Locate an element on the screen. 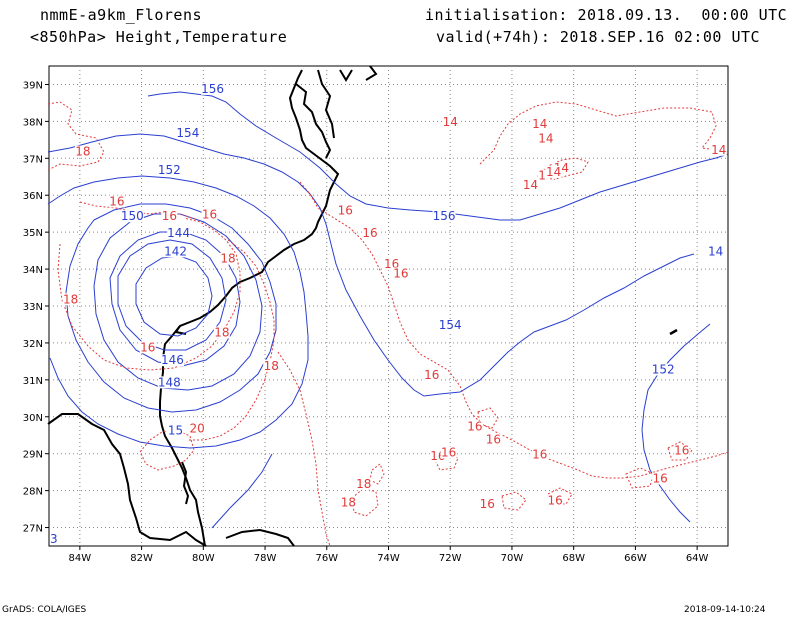  lat-tick-label: 27N is located at coordinates (33, 529).